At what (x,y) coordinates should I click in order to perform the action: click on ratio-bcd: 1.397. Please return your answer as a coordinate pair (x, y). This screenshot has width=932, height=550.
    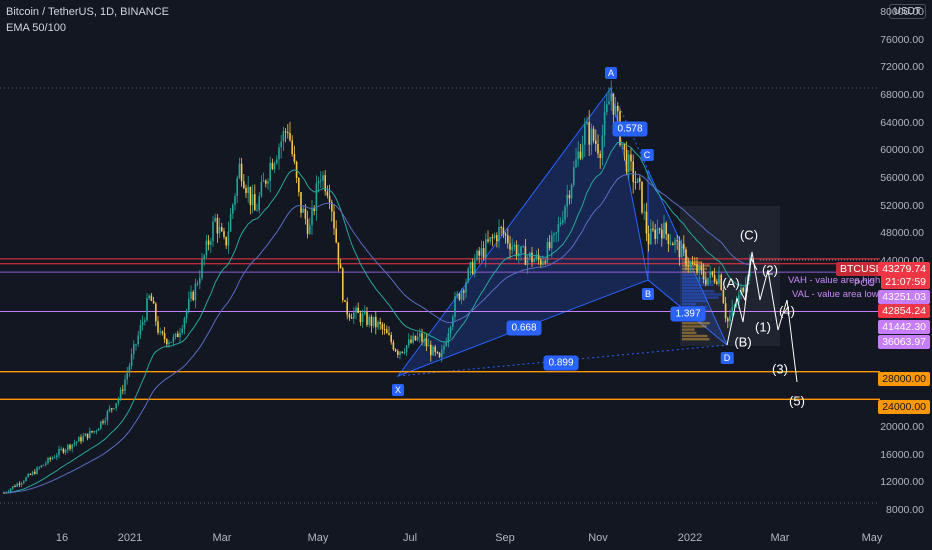
    Looking at the image, I should click on (688, 314).